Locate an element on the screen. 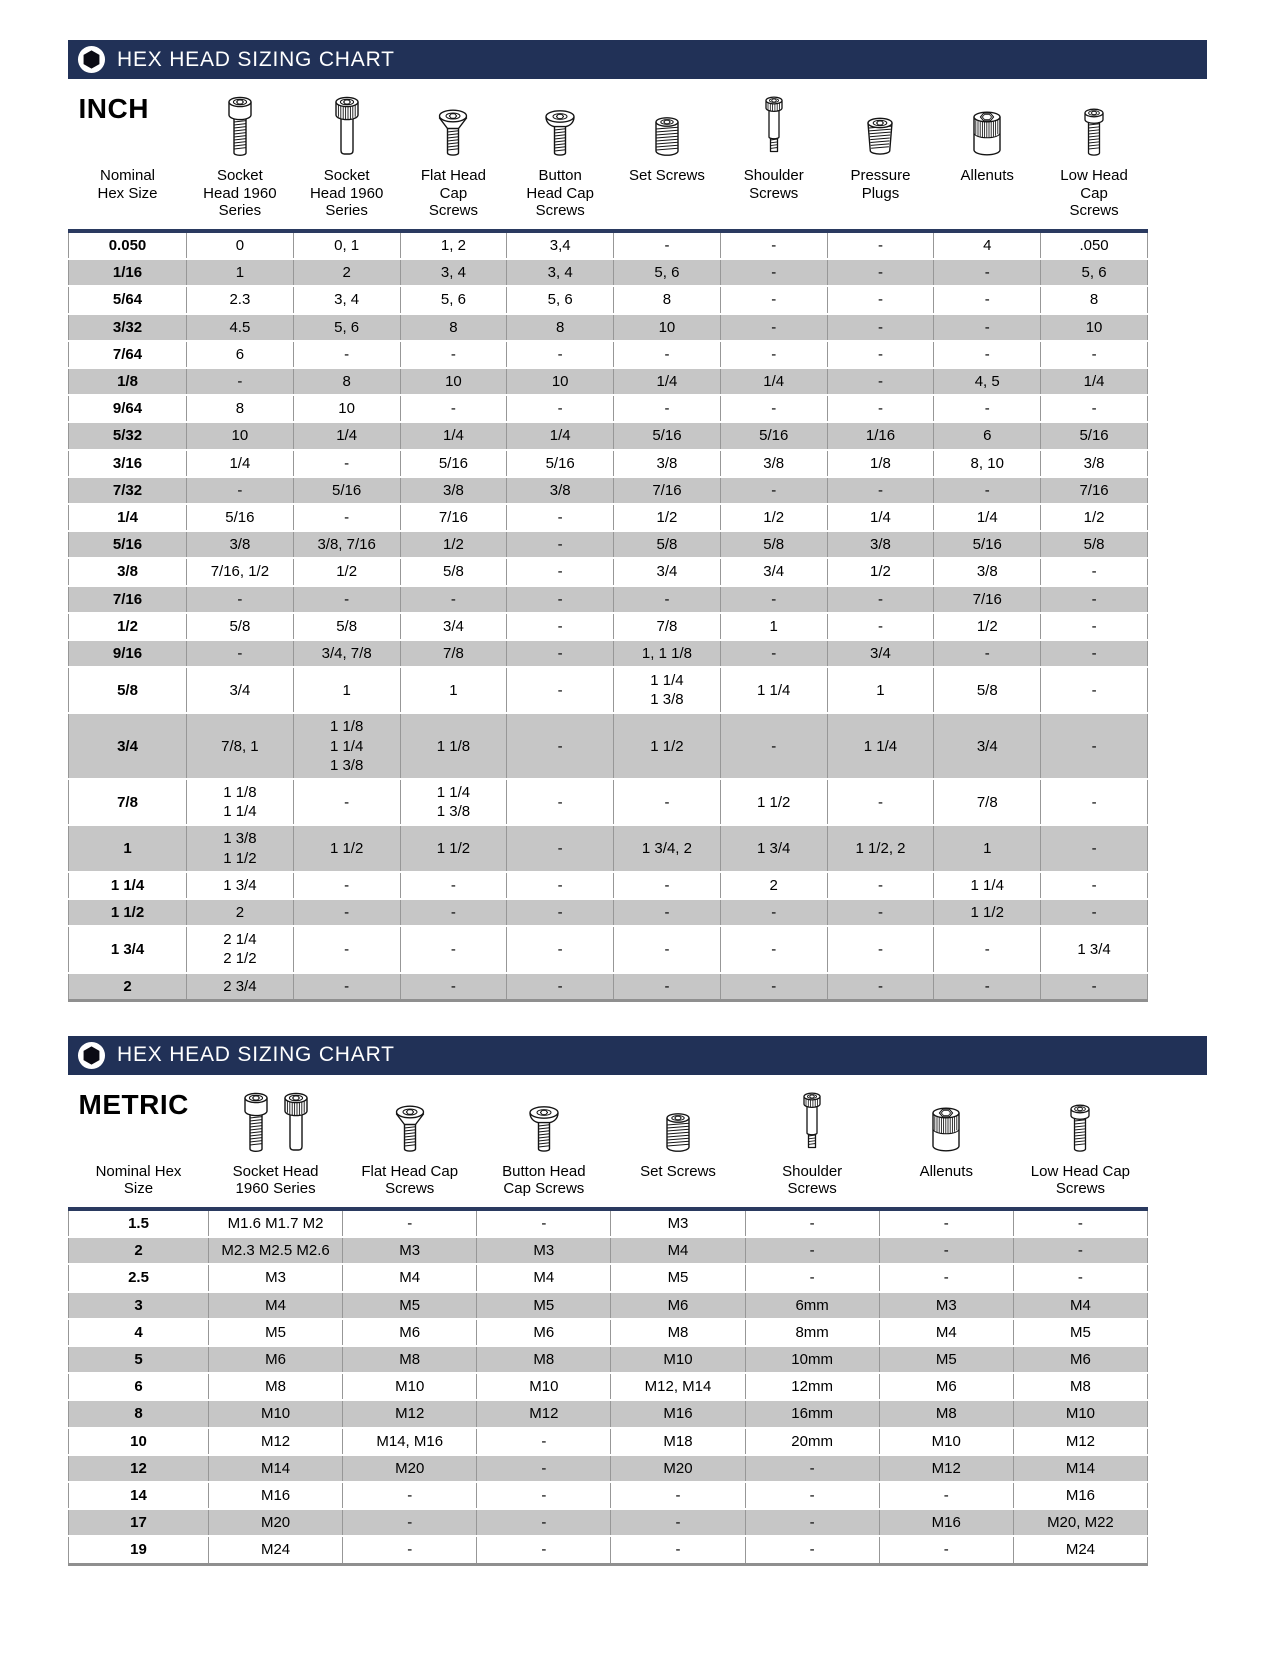 The height and width of the screenshot is (1660, 1275). data-cell: 5/16 is located at coordinates (987, 544).